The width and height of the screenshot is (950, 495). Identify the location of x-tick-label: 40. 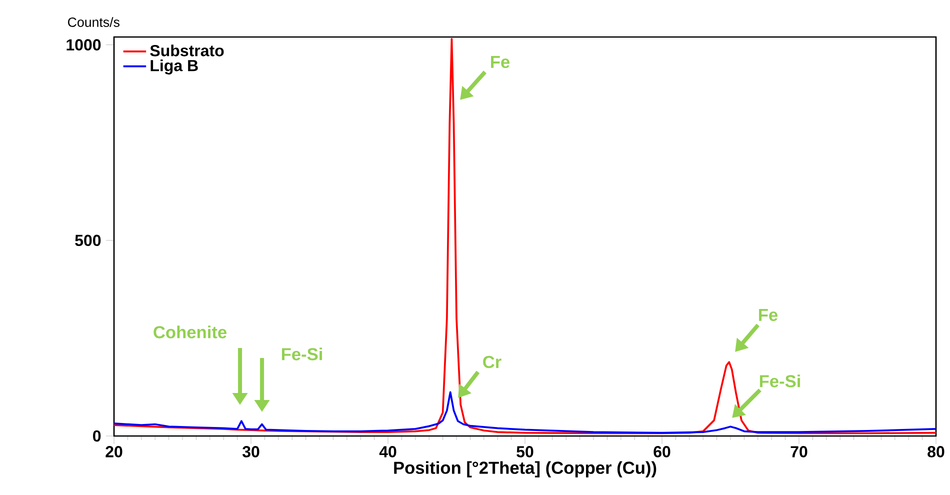
(387, 452).